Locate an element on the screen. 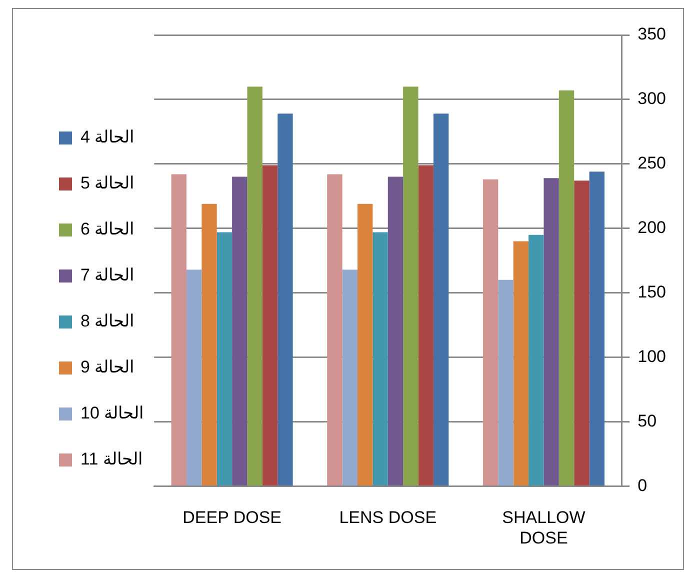 Image resolution: width=689 pixels, height=573 pixels. y-tick-label: 150 is located at coordinates (652, 292).